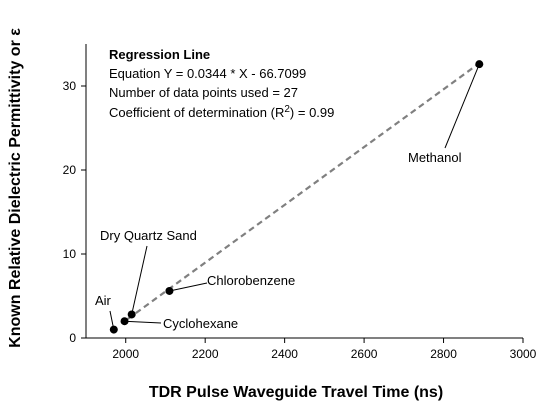 This screenshot has height=408, width=550. I want to click on x-tick-label: 2600, so click(364, 354).